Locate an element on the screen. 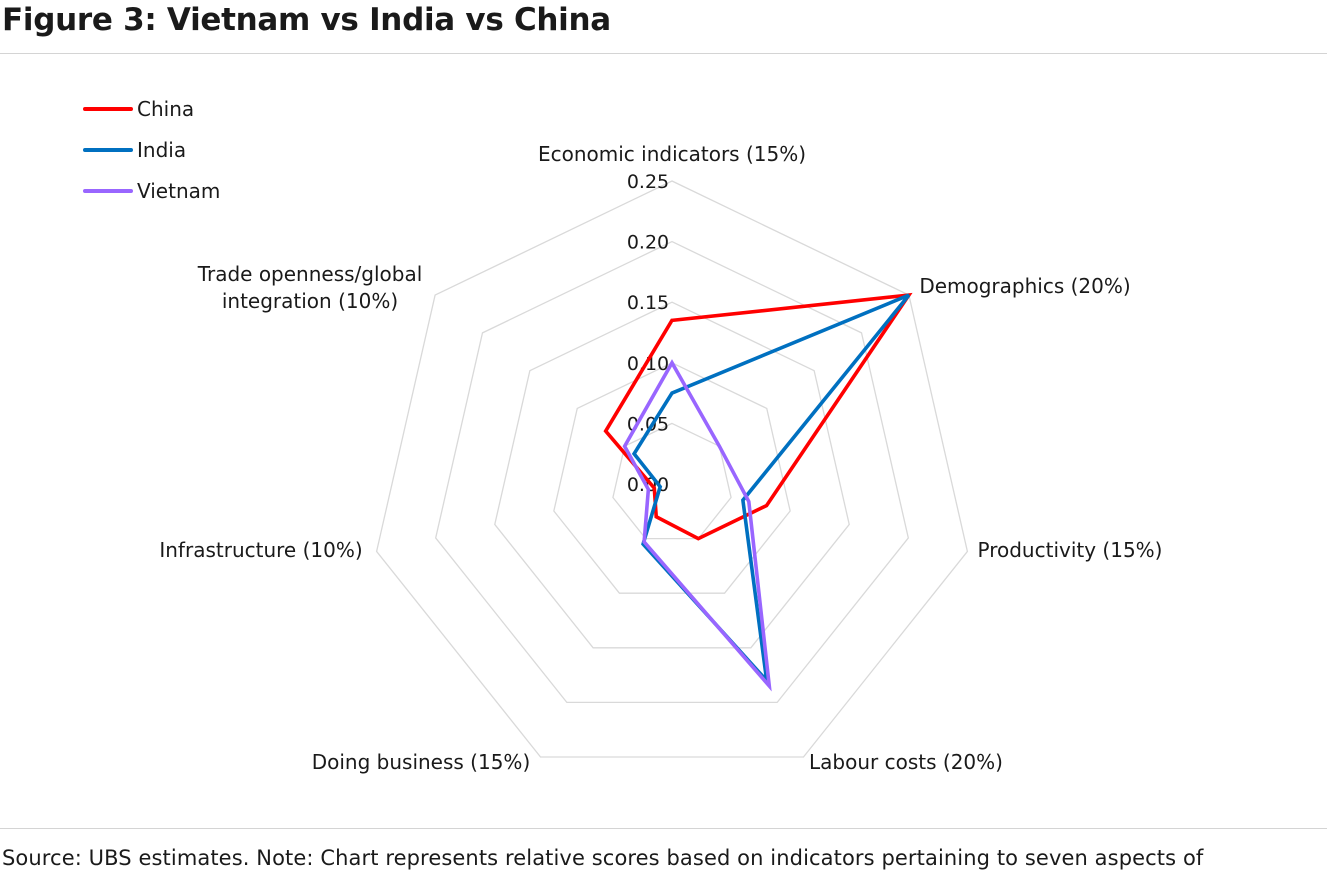  legend-swatch-india is located at coordinates (108, 150).